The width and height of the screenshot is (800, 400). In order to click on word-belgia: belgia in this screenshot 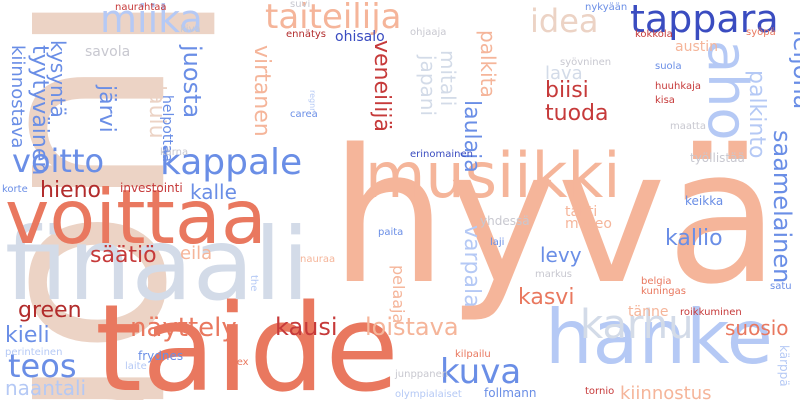, I will do `click(656, 281)`.